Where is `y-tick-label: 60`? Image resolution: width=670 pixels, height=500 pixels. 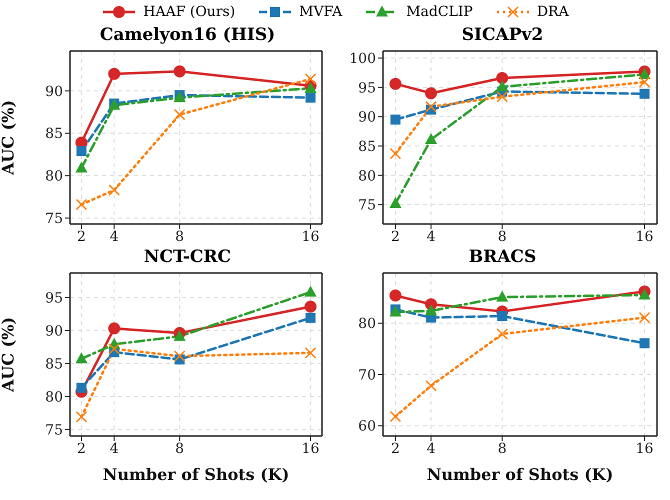
y-tick-label: 60 is located at coordinates (367, 426).